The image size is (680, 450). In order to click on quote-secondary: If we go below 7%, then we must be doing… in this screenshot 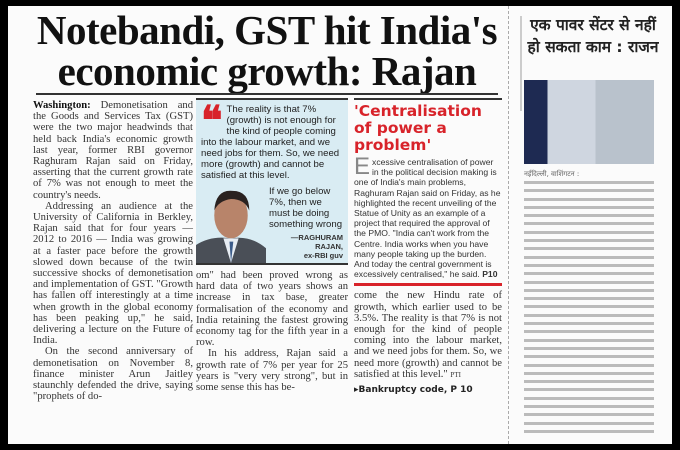, I will do `click(306, 208)`.